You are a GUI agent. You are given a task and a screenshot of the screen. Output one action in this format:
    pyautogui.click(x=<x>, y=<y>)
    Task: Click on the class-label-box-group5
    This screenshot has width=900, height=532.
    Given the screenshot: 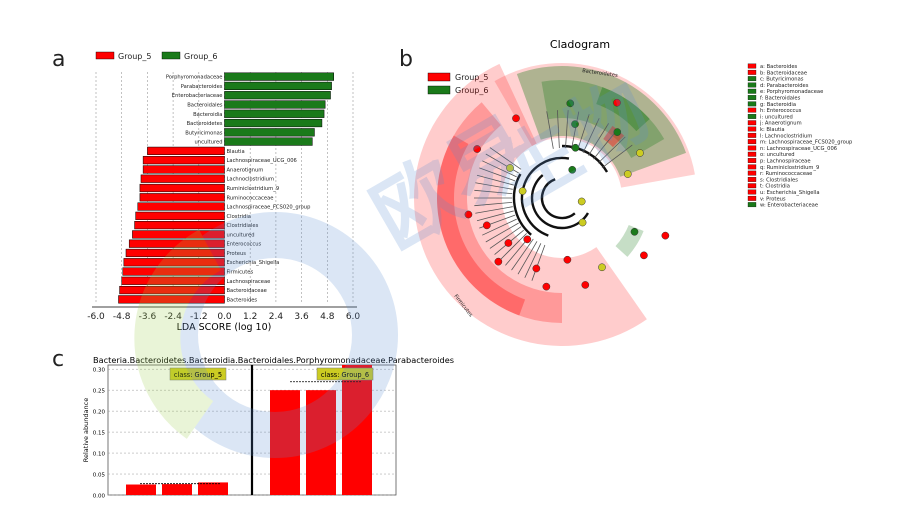 What is the action you would take?
    pyautogui.click(x=198, y=374)
    